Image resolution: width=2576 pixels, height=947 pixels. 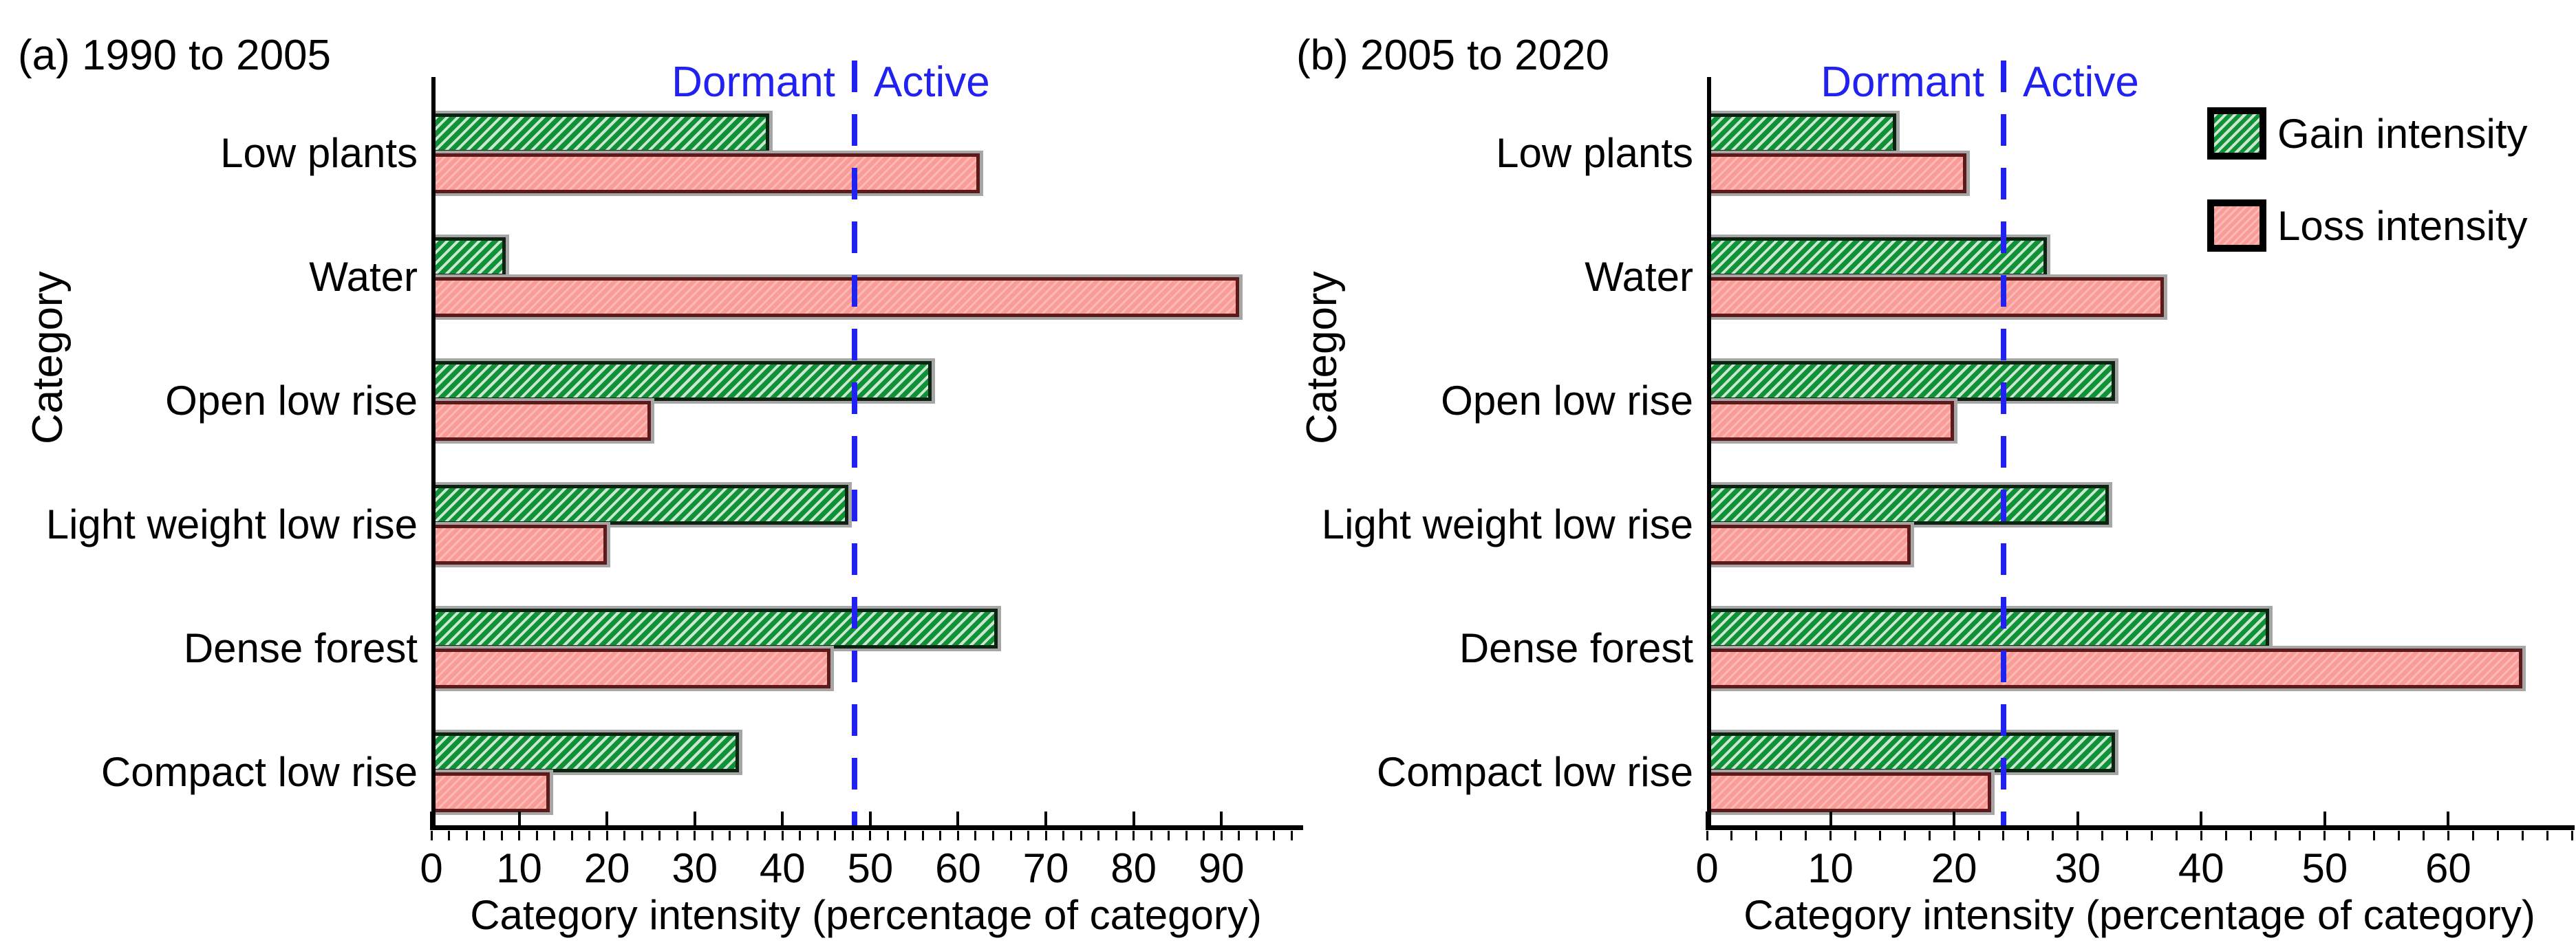 I want to click on panel-a-dormant-label: Dormant, so click(x=754, y=82).